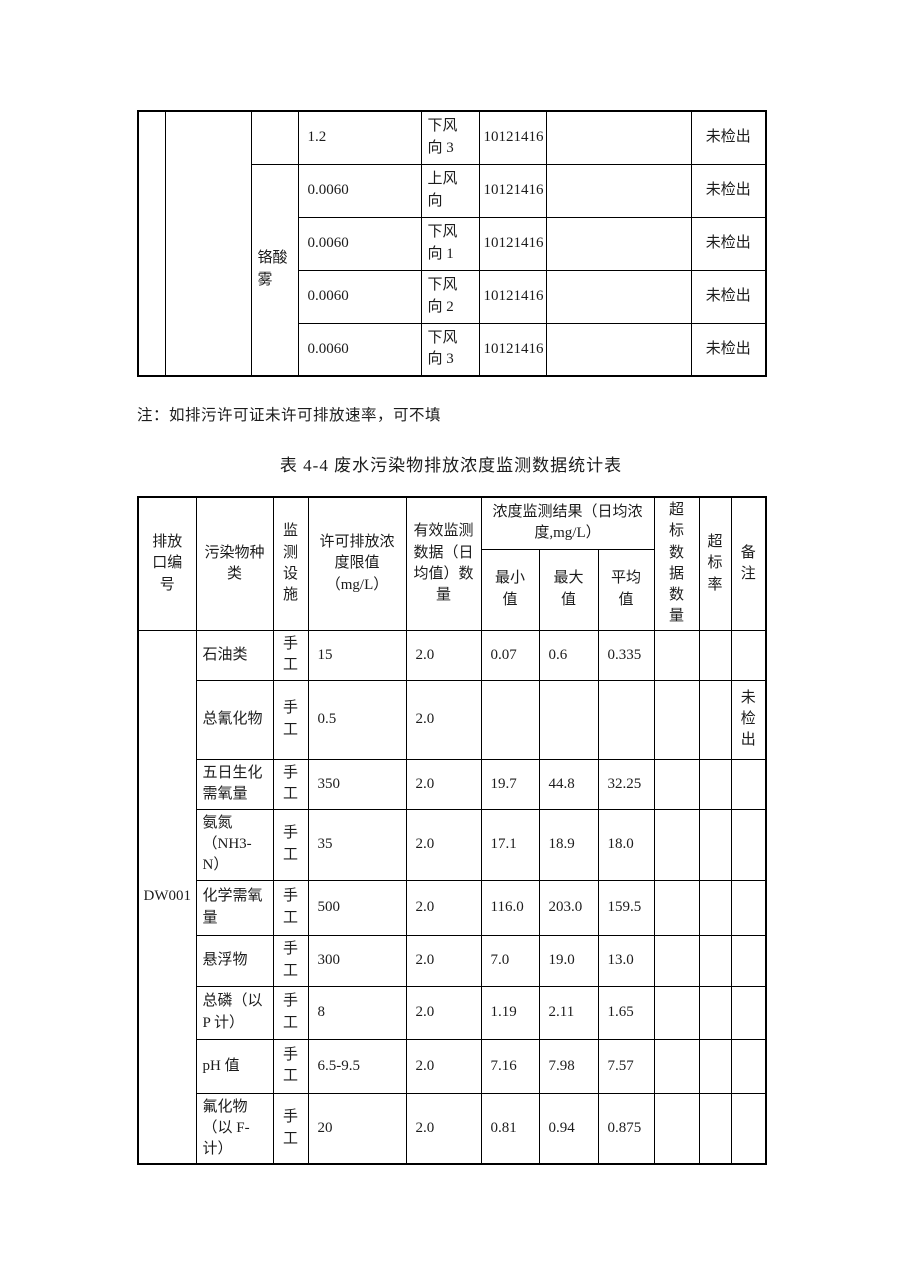 The image size is (900, 1273). What do you see at coordinates (234, 563) in the screenshot?
I see `header-pollutant-type: 污染物种 类` at bounding box center [234, 563].